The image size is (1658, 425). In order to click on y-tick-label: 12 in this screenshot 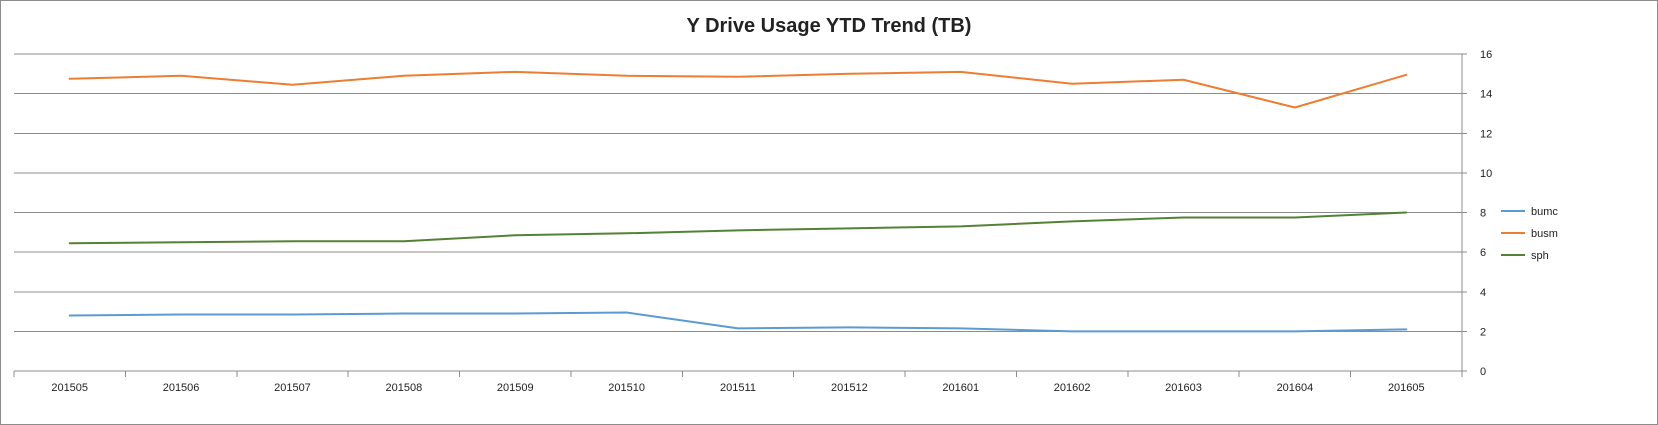, I will do `click(1486, 134)`.